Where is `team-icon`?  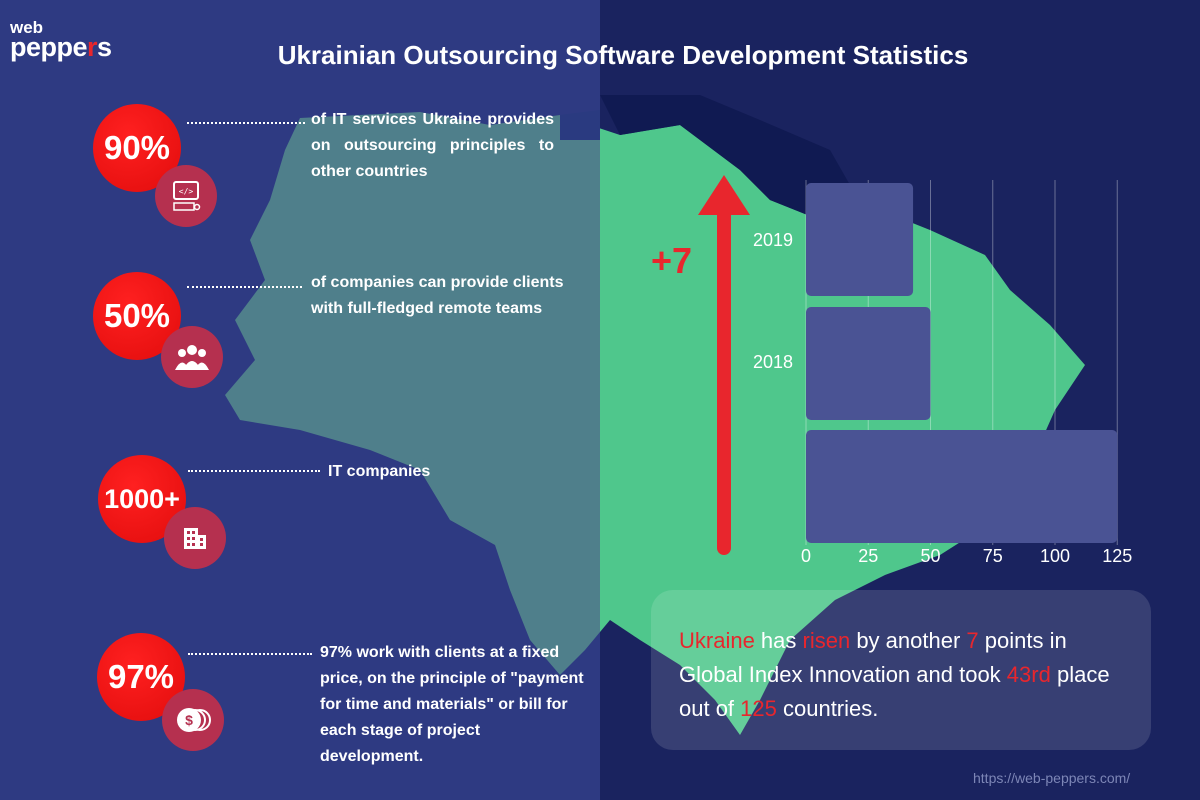 team-icon is located at coordinates (192, 357).